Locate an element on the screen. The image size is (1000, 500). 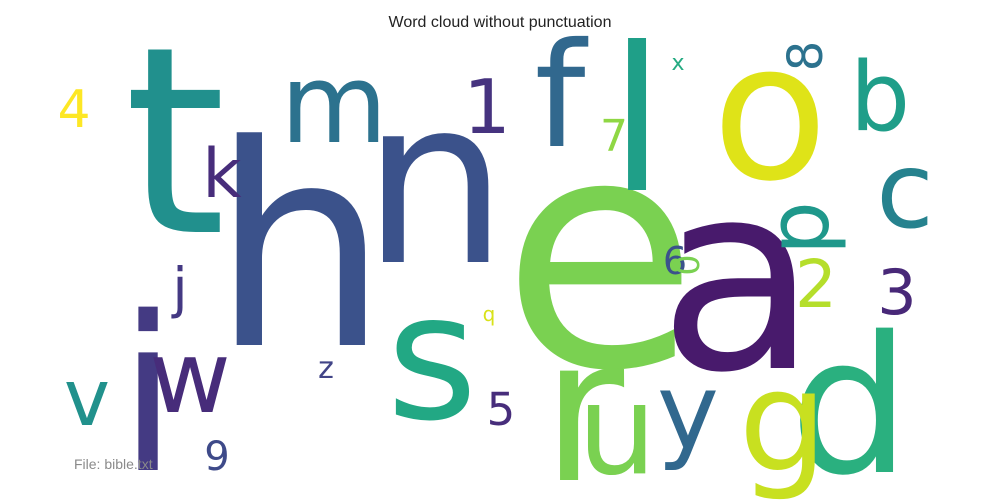
word-9: 9 is located at coordinates (216, 457).